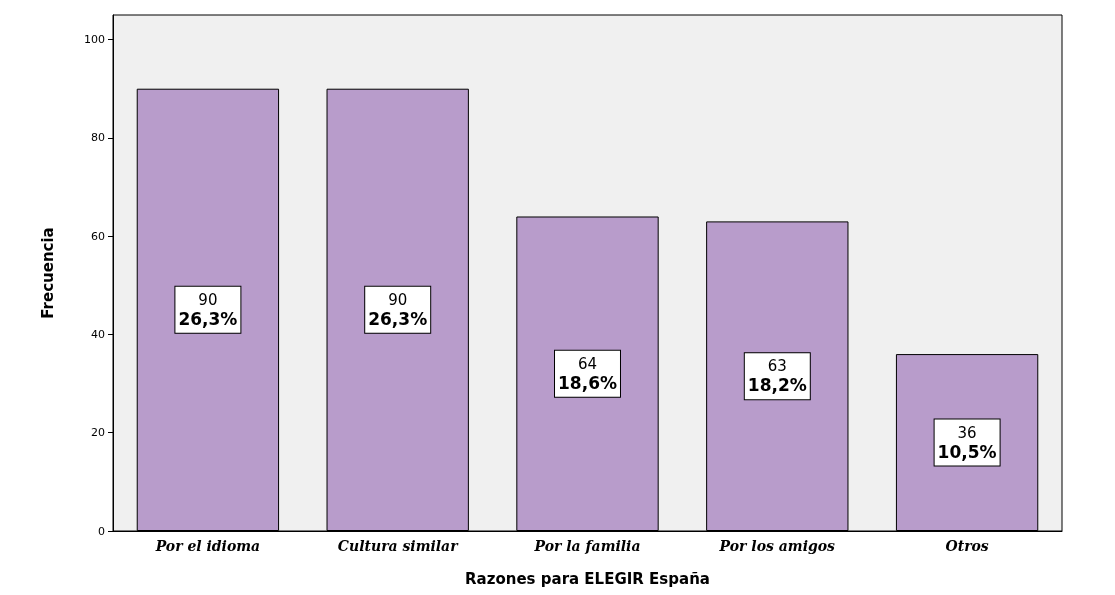 Image resolution: width=1115 pixels, height=595 pixels. I want to click on y-tick-label: 100, so click(94, 40).